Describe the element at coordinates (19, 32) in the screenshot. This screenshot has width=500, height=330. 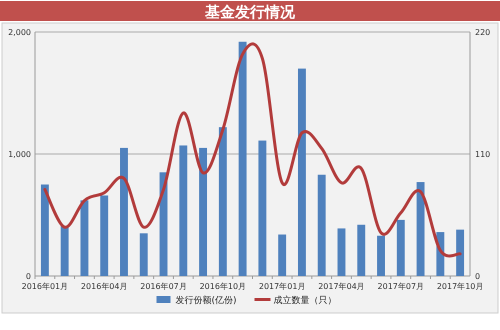
I see `y-tick-label: 2,000` at that location.